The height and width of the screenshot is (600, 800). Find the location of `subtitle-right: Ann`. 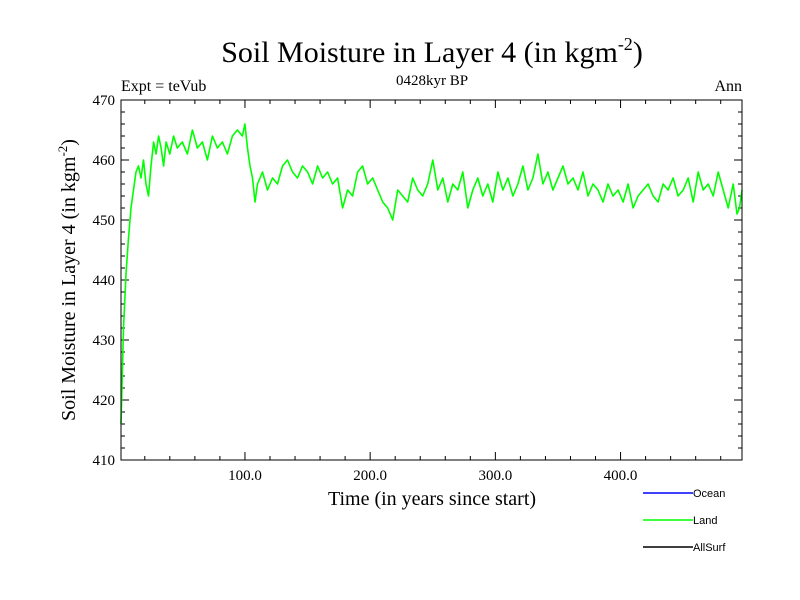

subtitle-right: Ann is located at coordinates (728, 86).